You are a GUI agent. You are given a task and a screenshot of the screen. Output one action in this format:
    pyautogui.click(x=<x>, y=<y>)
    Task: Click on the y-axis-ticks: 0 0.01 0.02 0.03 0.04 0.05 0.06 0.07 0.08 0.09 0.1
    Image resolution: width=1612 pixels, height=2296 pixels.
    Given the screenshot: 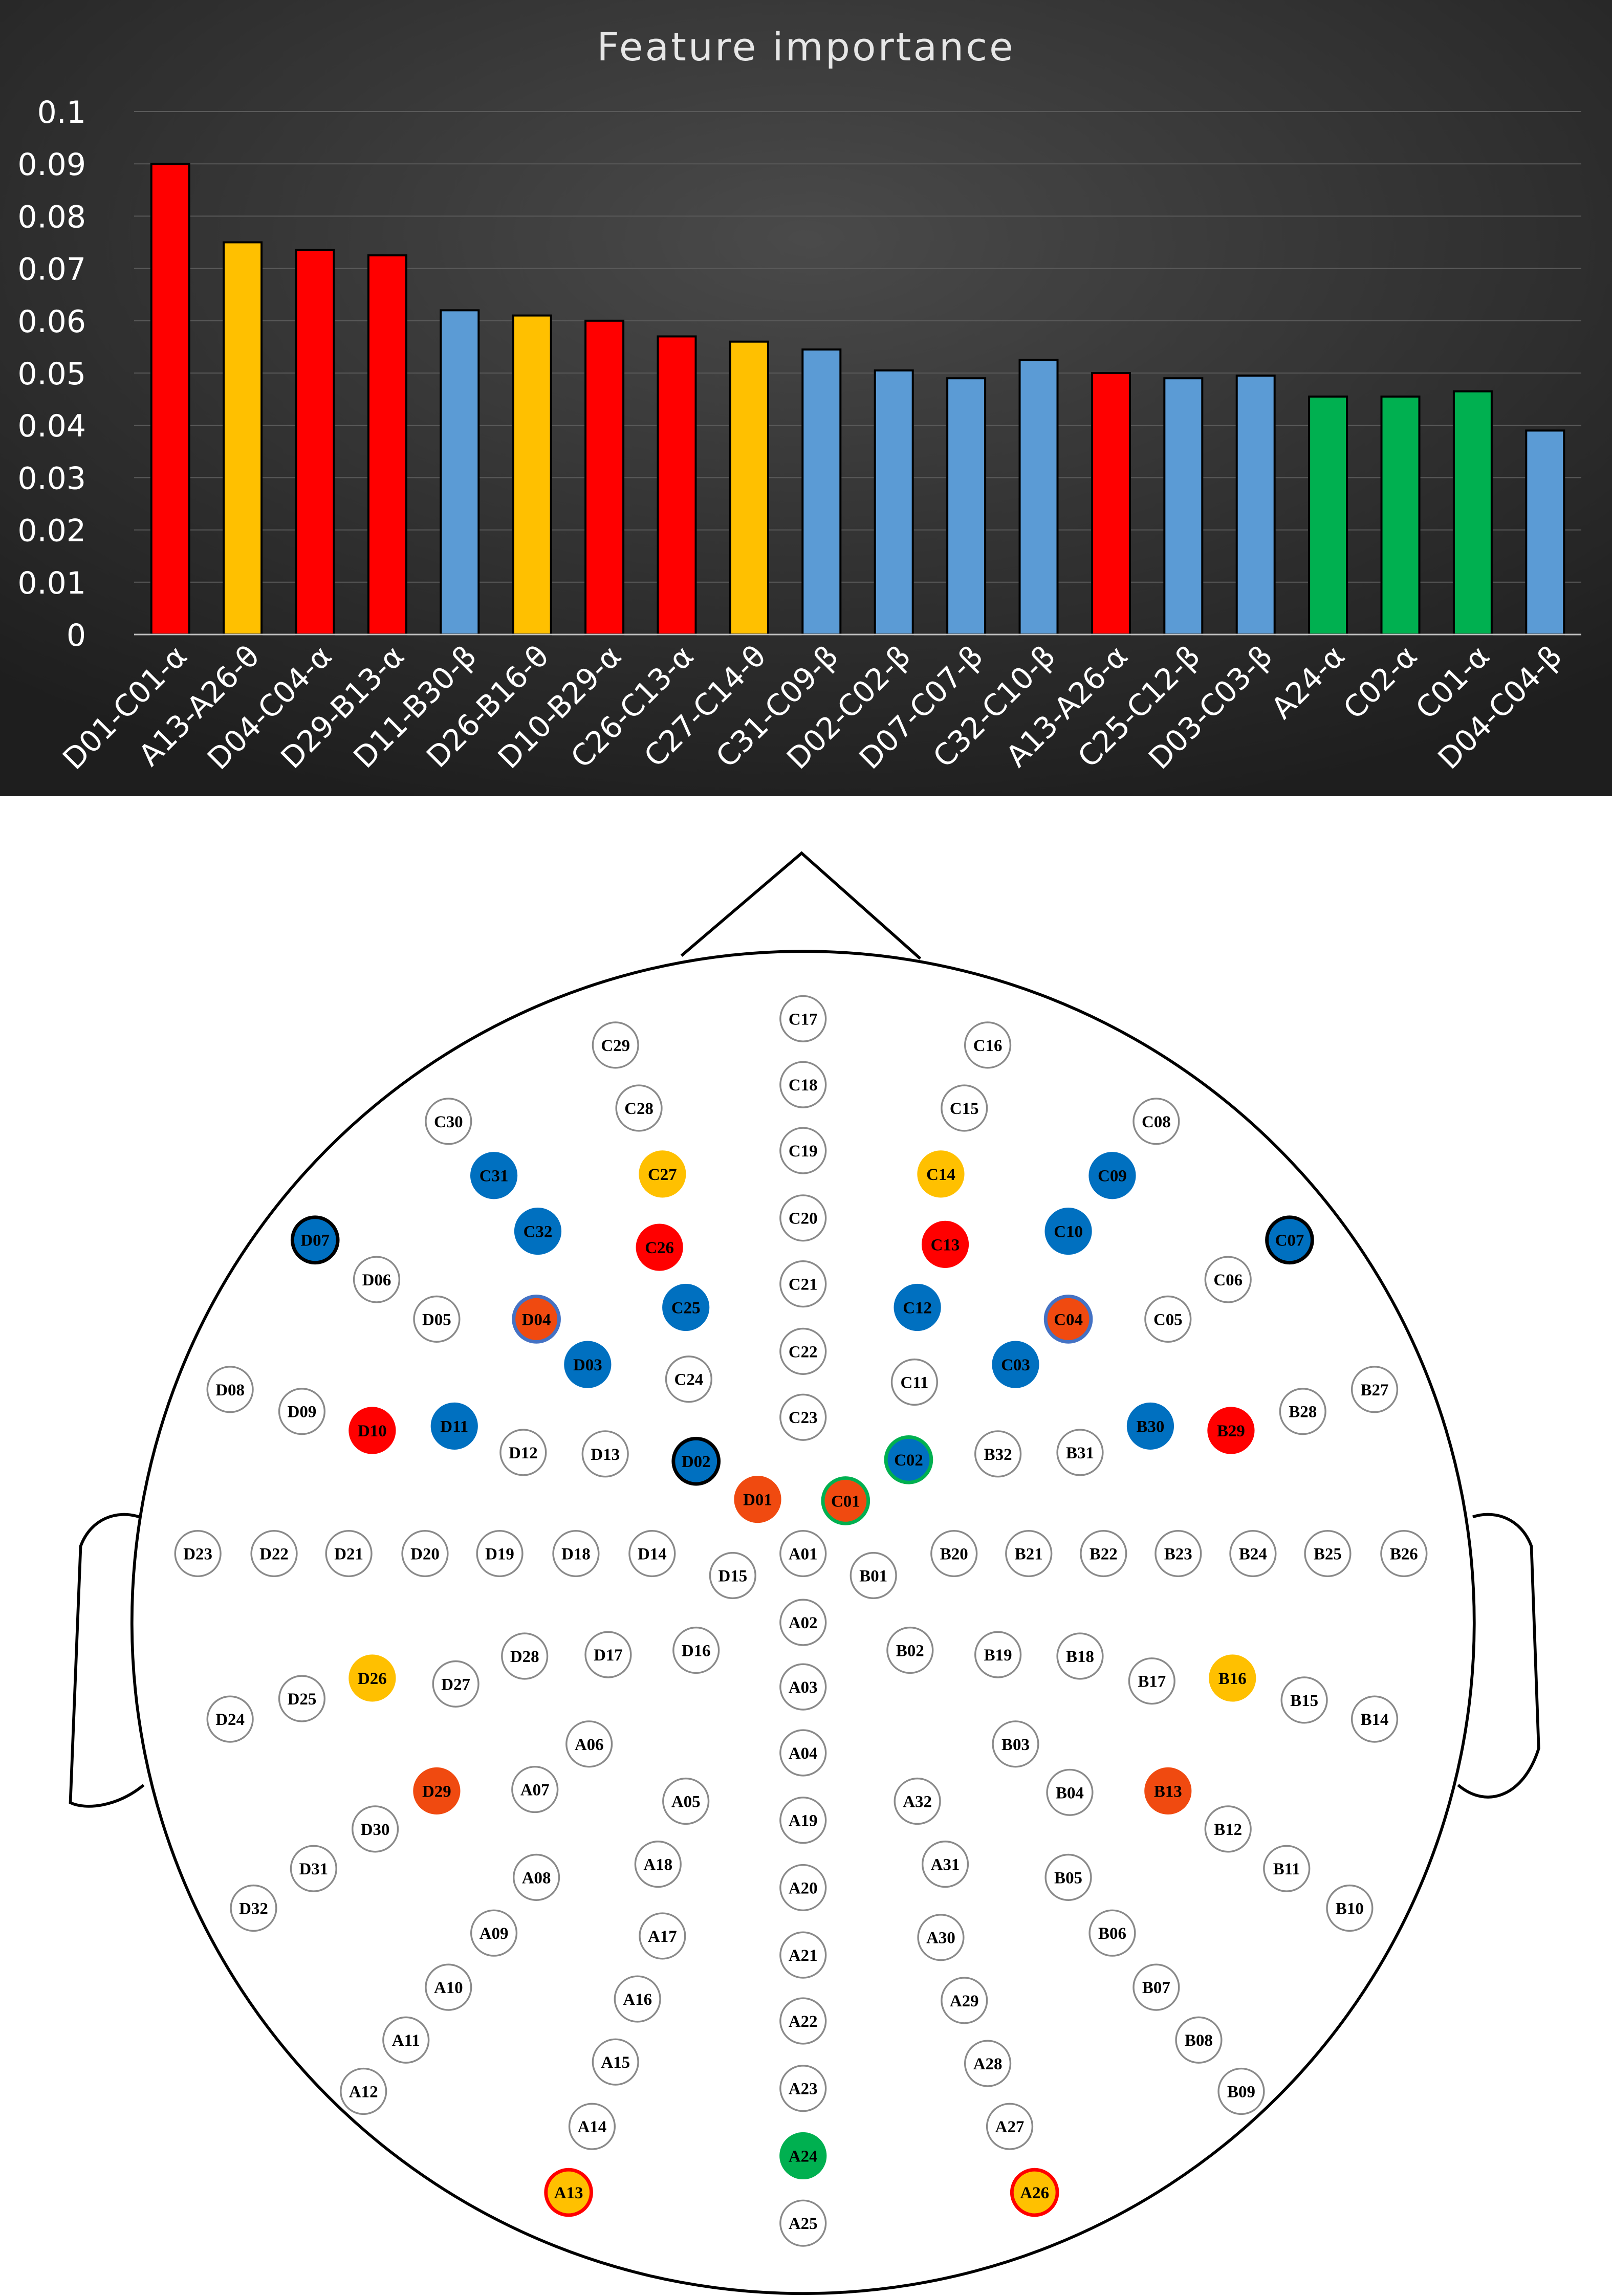 What is the action you would take?
    pyautogui.click(x=51, y=374)
    